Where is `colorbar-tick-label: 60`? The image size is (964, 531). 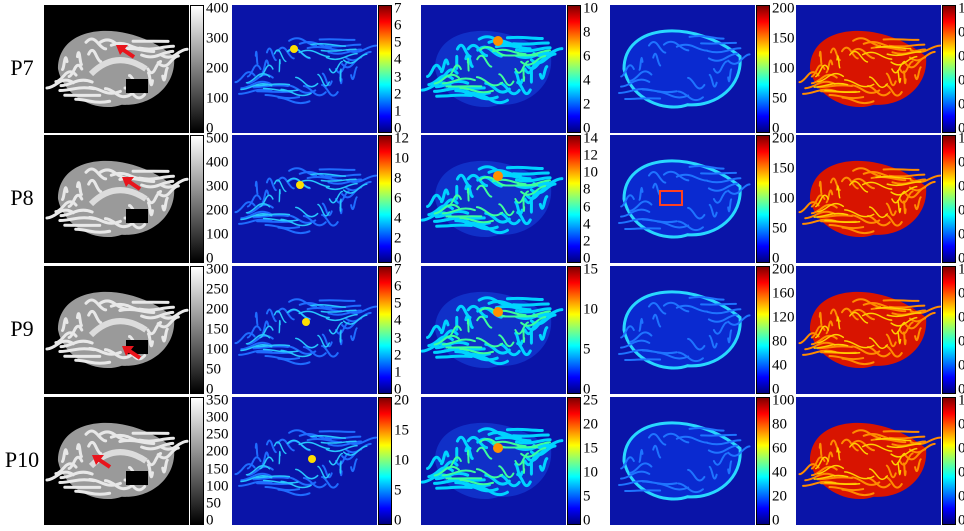 colorbar-tick-label: 60 is located at coordinates (779, 448).